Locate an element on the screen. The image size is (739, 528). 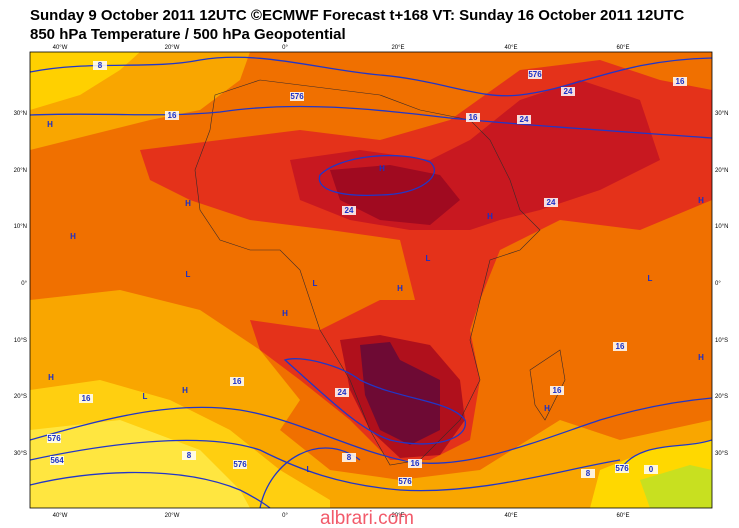
watermark: albrari.com is located at coordinates (367, 518).